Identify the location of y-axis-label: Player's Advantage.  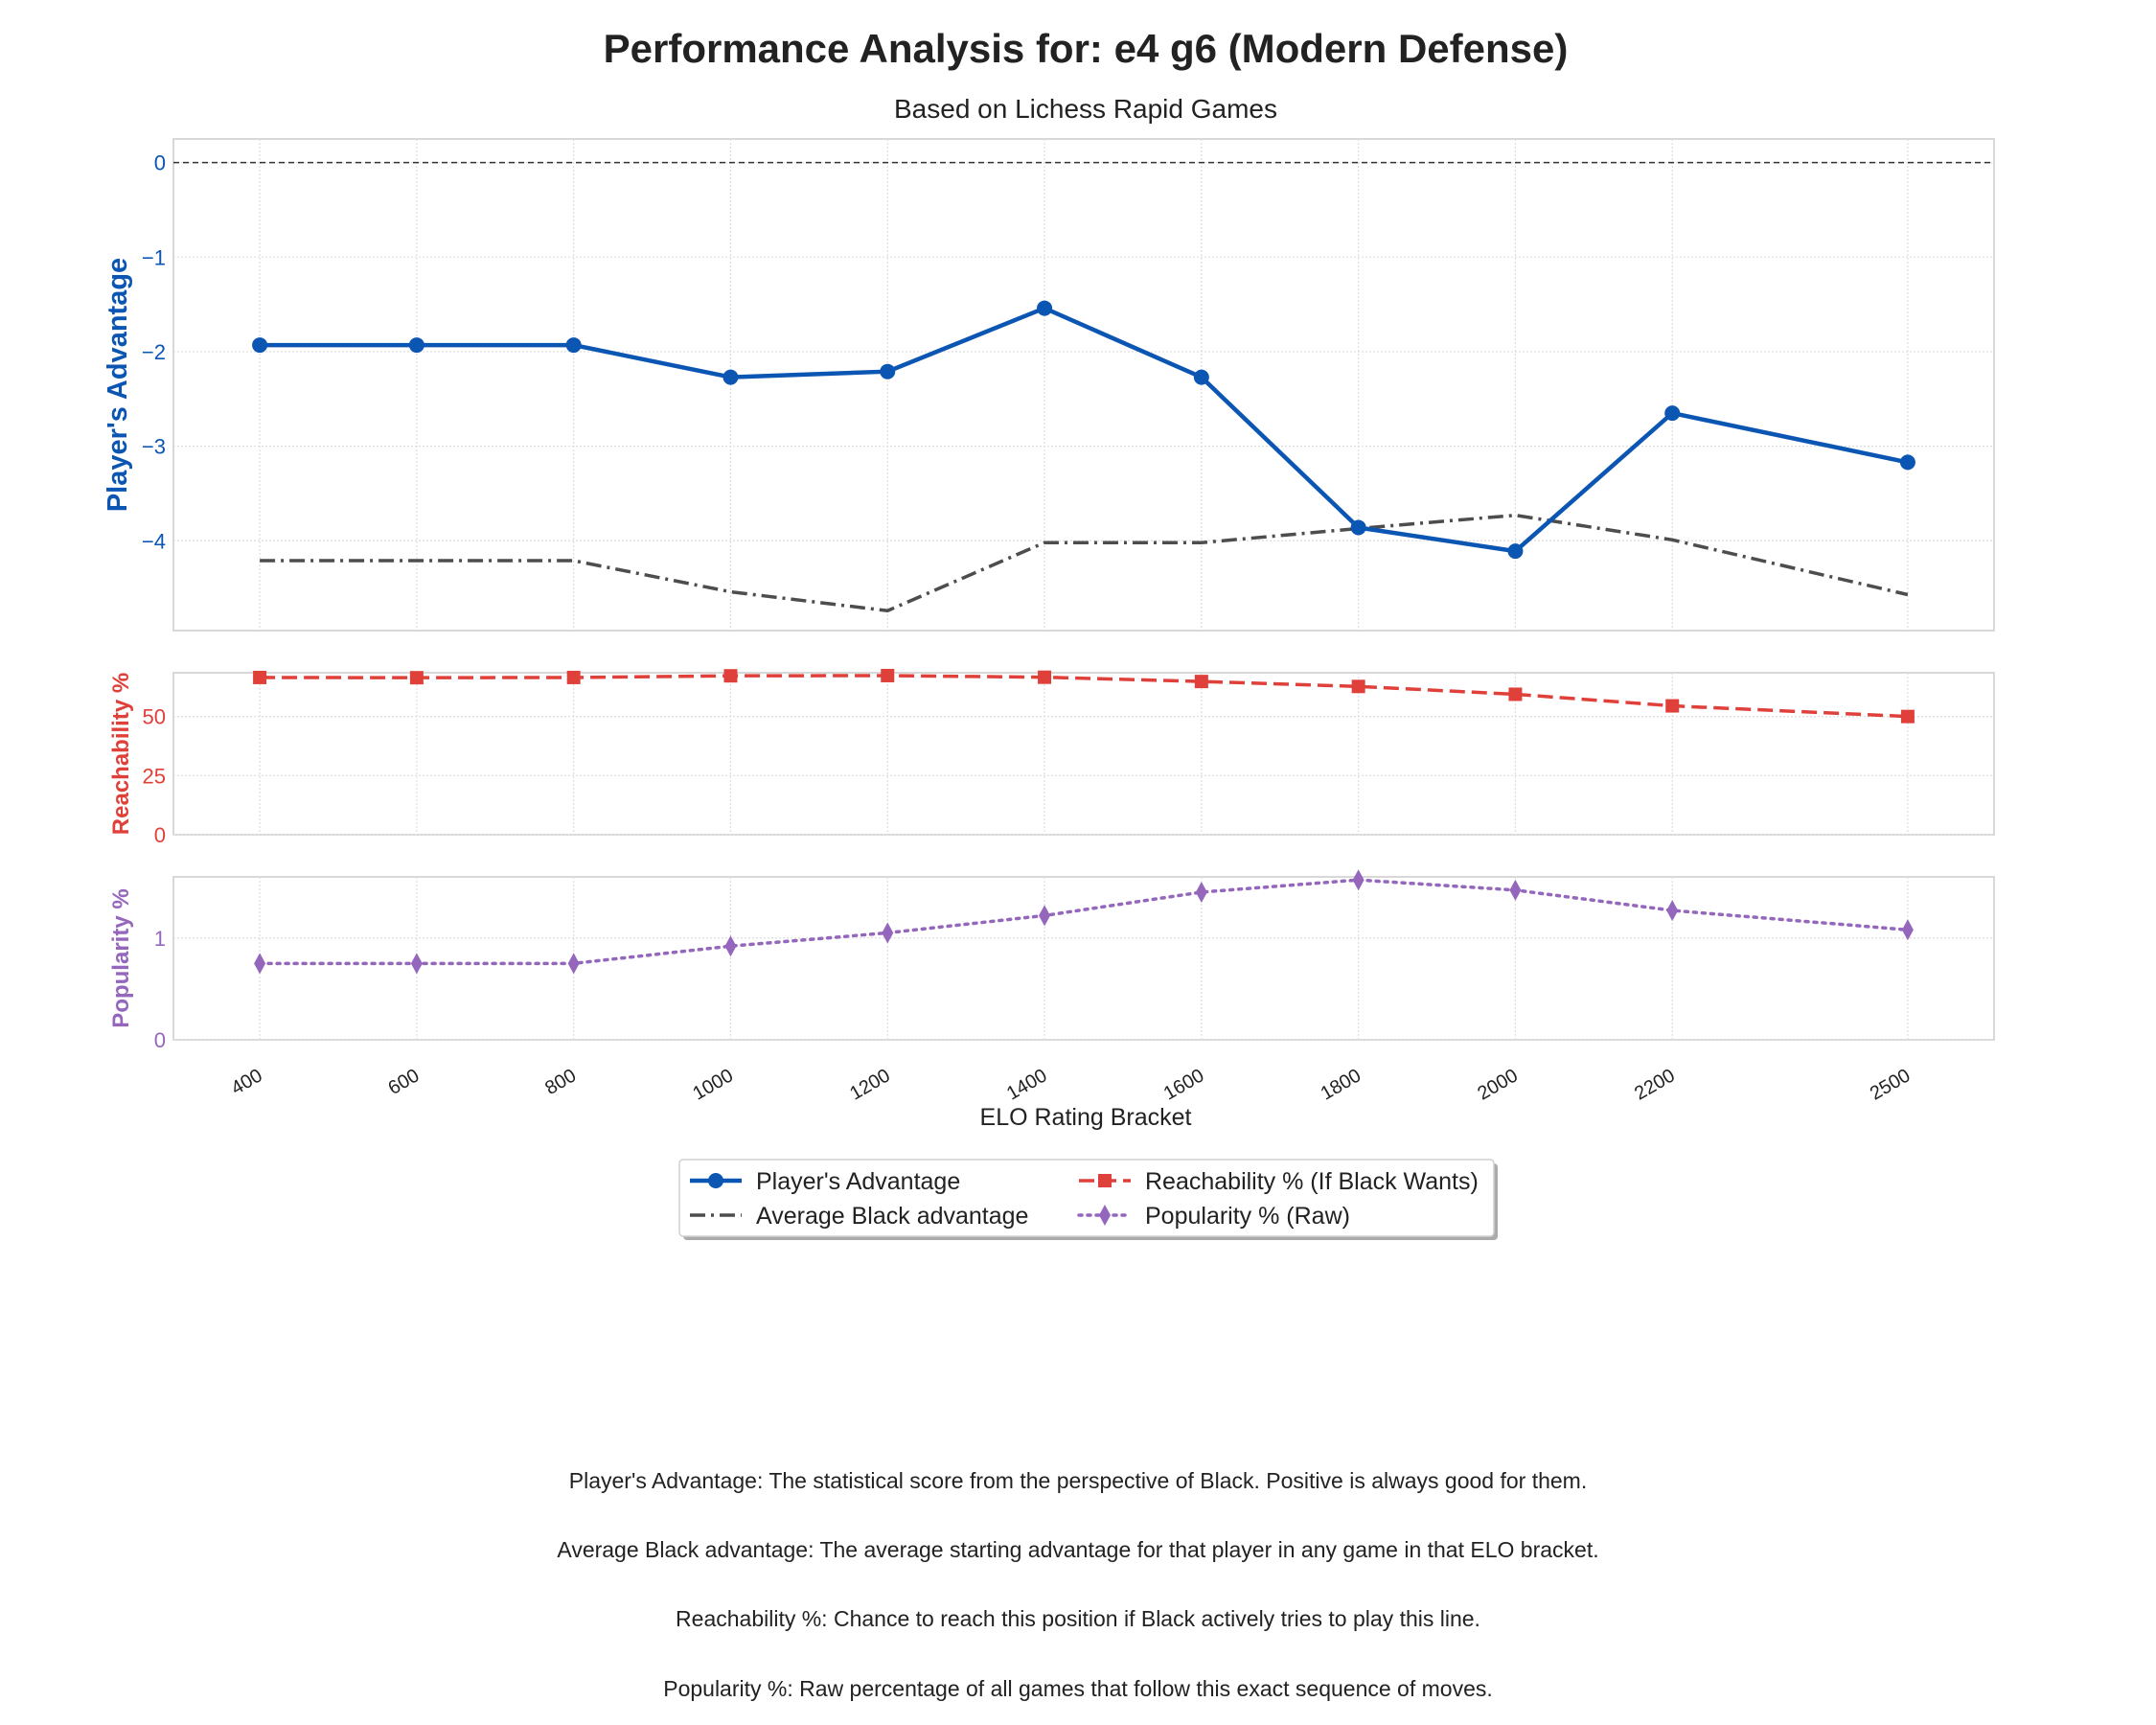
(118, 385).